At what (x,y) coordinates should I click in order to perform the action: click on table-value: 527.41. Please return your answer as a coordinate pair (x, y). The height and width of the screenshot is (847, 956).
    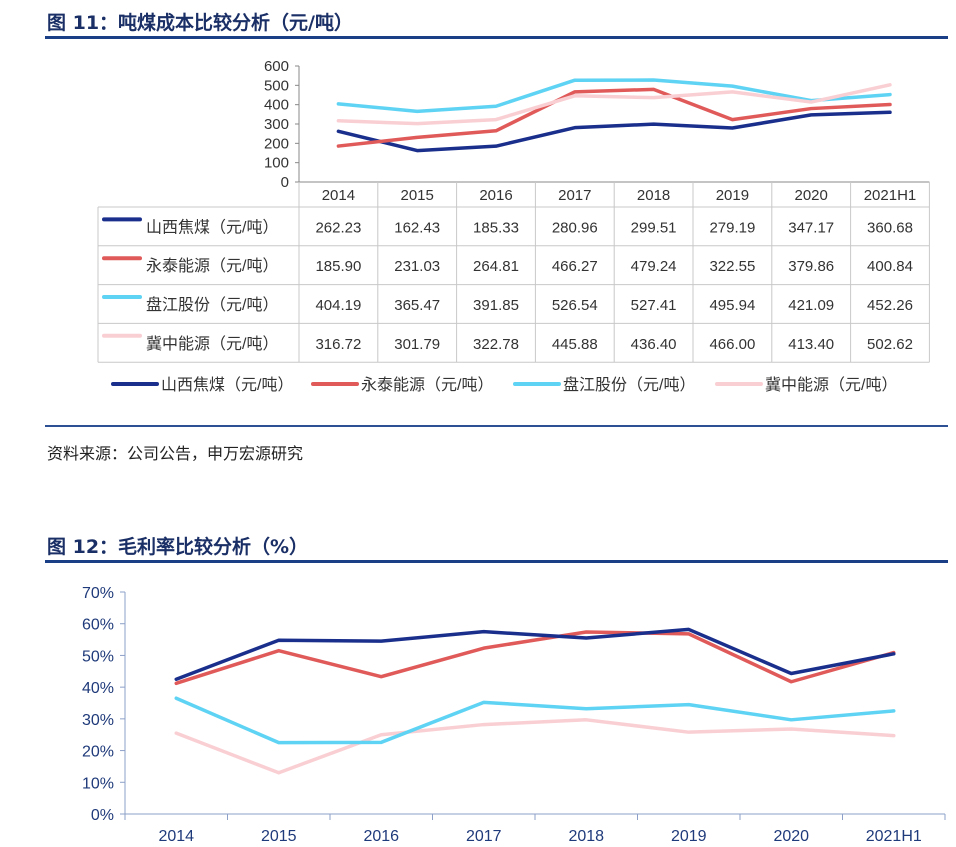
    Looking at the image, I should click on (654, 305).